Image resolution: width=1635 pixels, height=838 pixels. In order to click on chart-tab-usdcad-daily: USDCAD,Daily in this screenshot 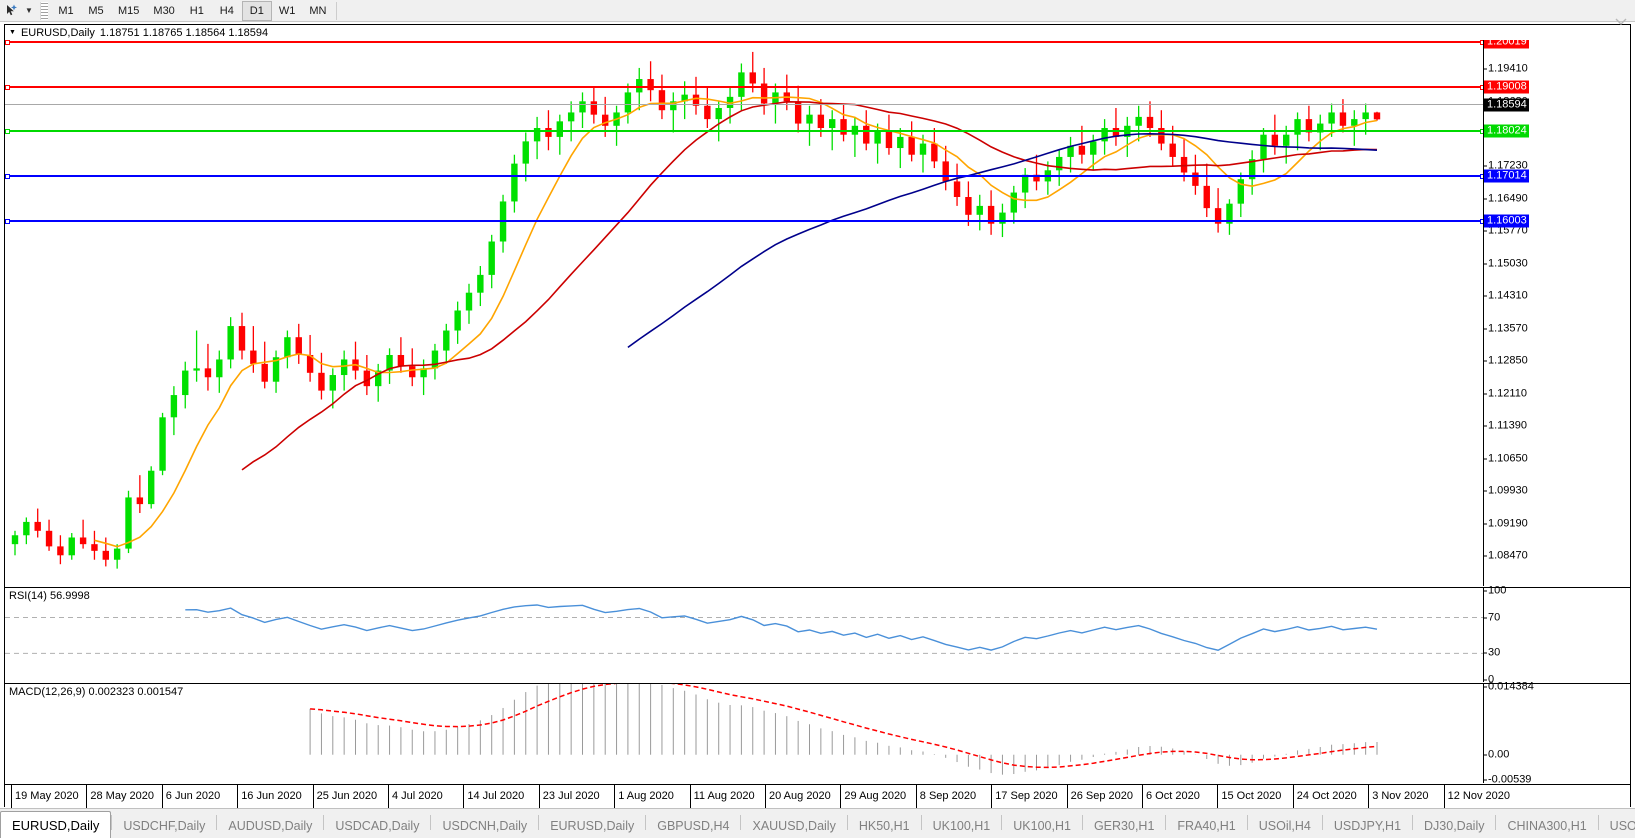, I will do `click(377, 826)`.